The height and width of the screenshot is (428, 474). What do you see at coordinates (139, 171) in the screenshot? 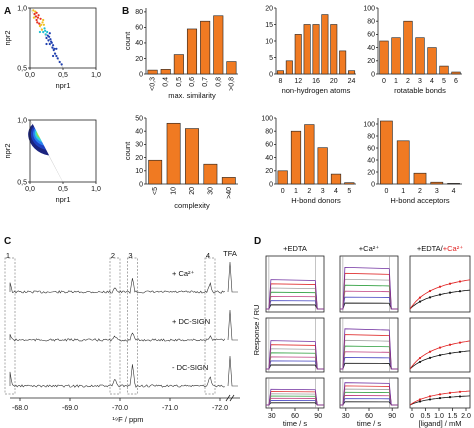
I see `y-tick-label: 10` at bounding box center [139, 171].